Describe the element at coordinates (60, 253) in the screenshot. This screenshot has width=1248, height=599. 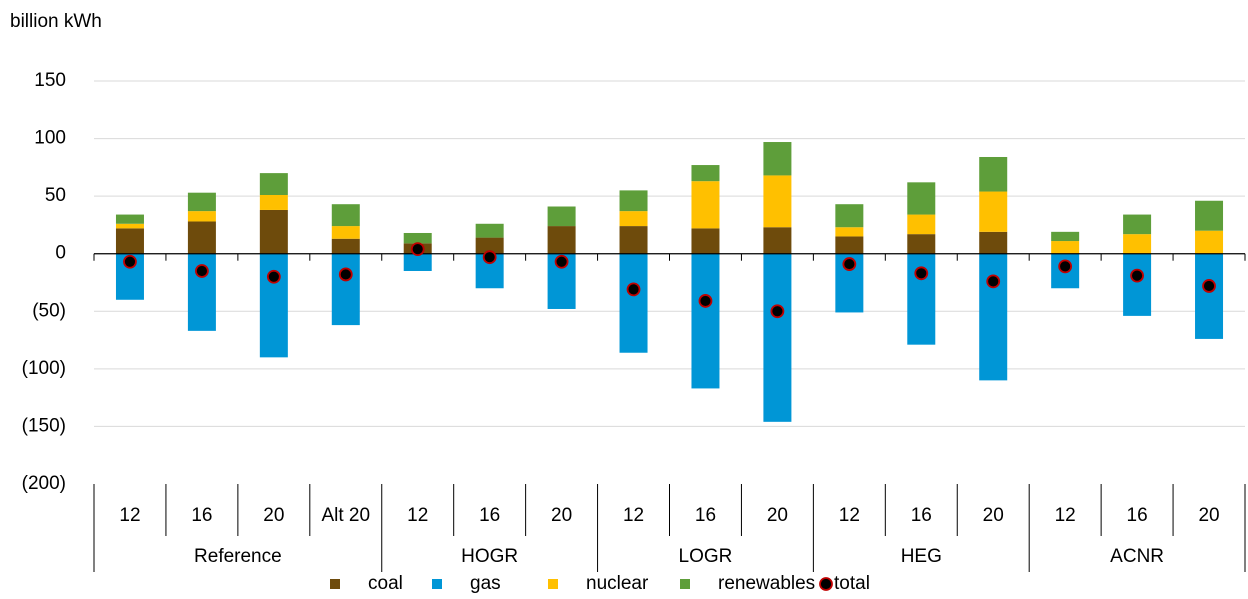
I see `y-tick-label: 0` at that location.